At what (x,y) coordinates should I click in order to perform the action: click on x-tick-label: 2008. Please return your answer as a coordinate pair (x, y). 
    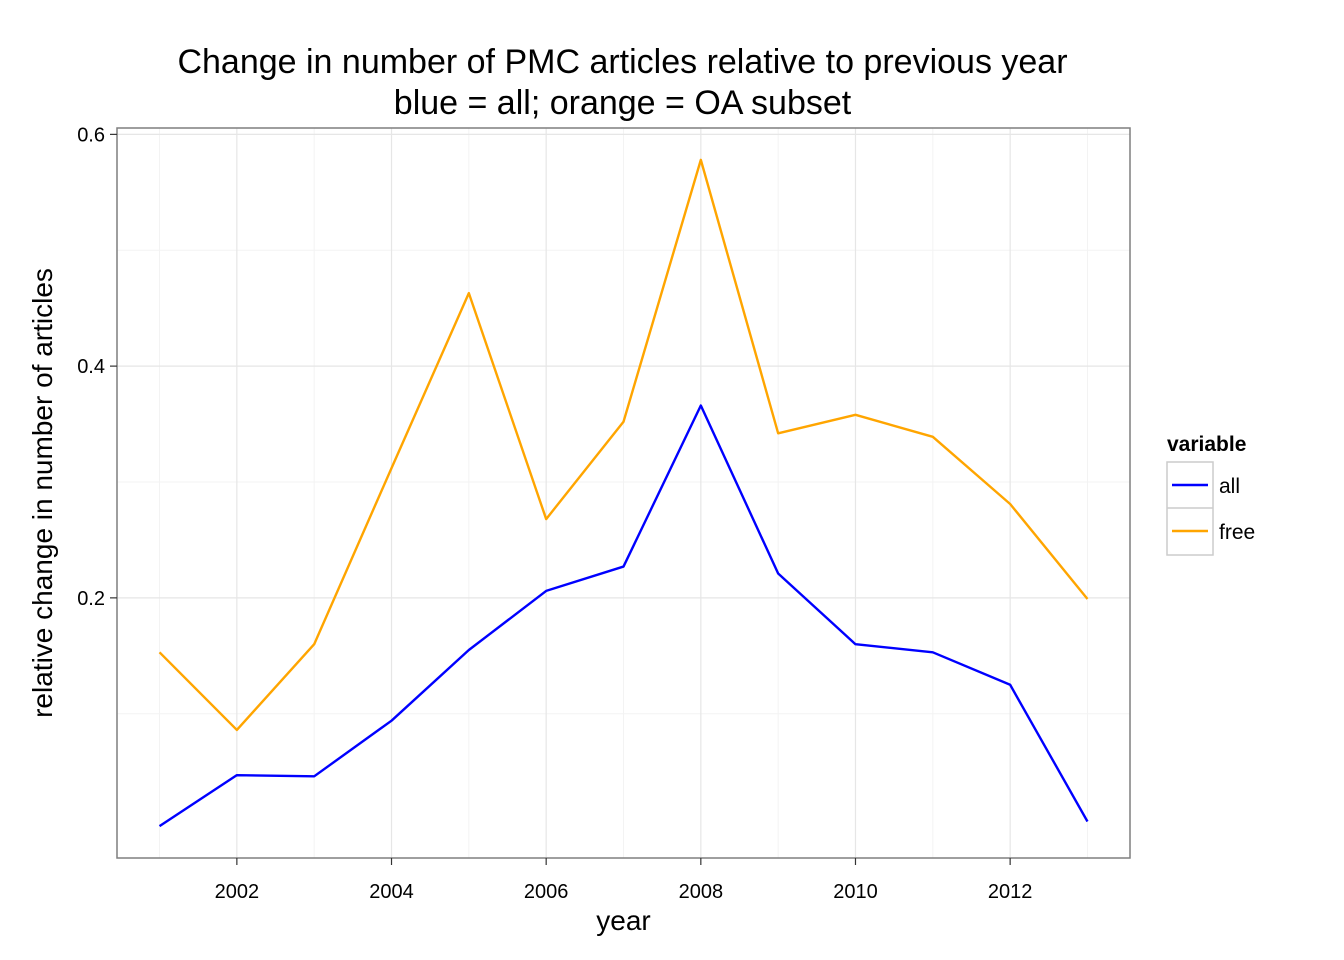
    Looking at the image, I should click on (701, 892).